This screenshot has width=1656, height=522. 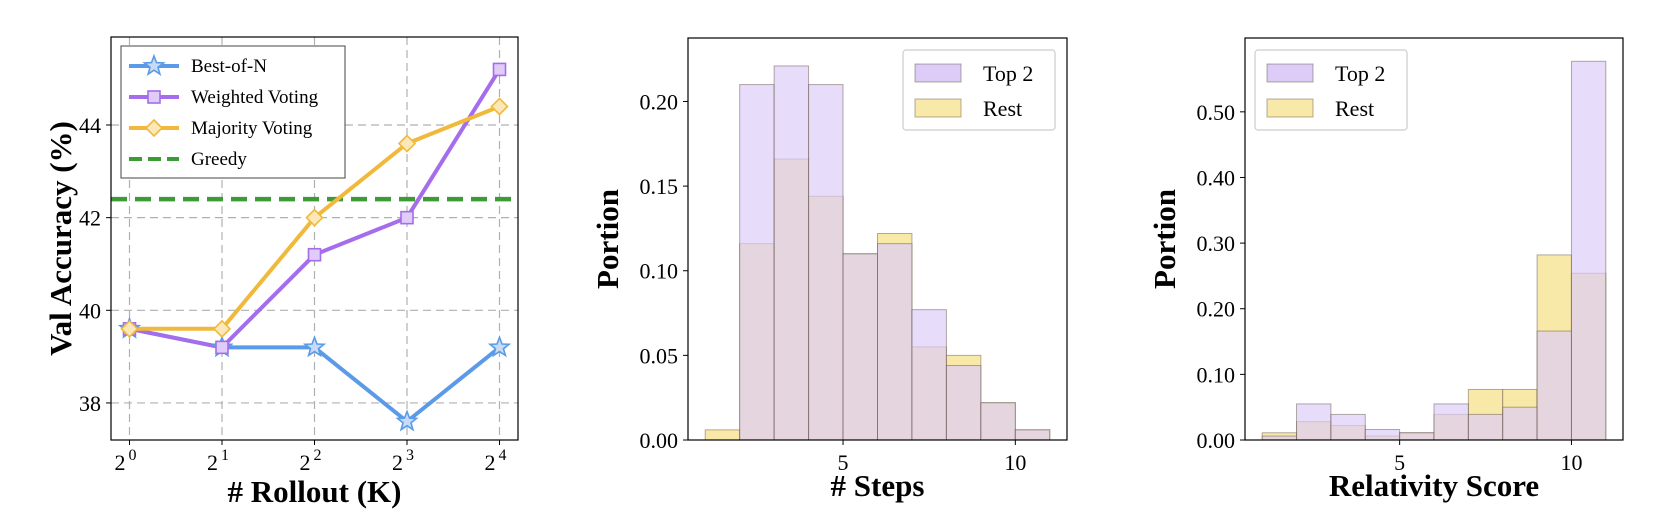 What do you see at coordinates (410, 455) in the screenshot?
I see `x-tick-exponent: 3` at bounding box center [410, 455].